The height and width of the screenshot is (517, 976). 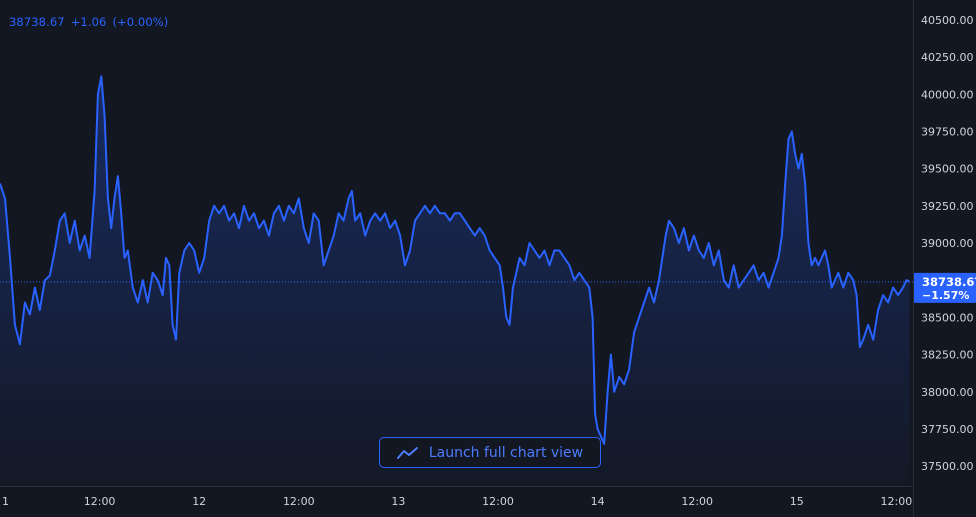 What do you see at coordinates (949, 282) in the screenshot?
I see `tag-price: 38738.67` at bounding box center [949, 282].